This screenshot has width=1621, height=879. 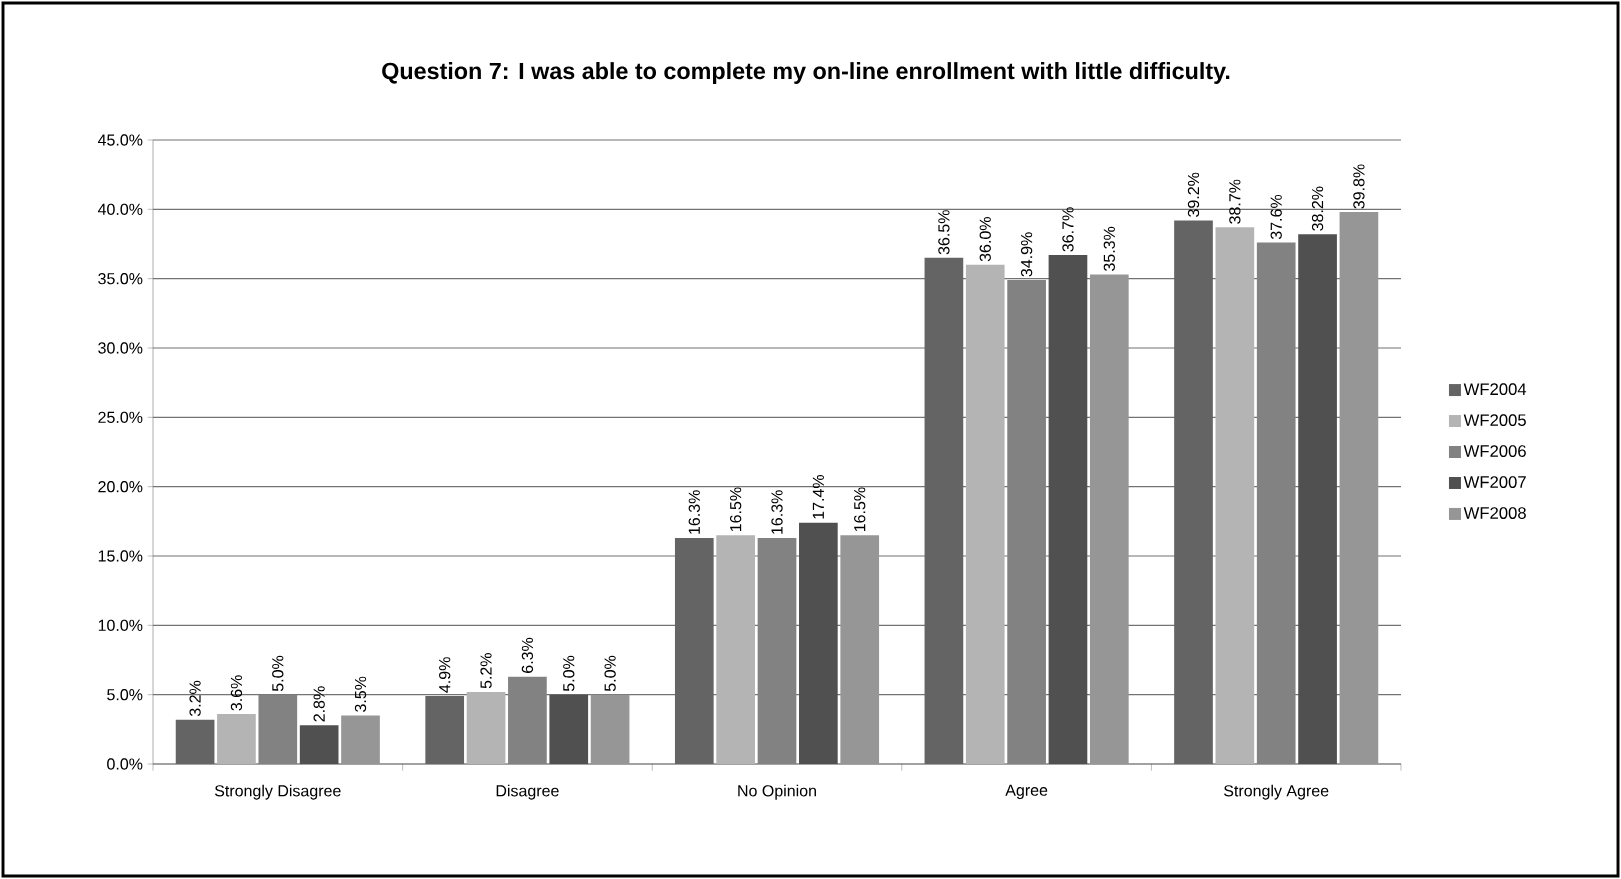 What do you see at coordinates (236, 693) in the screenshot?
I see `data-label: 3.6%` at bounding box center [236, 693].